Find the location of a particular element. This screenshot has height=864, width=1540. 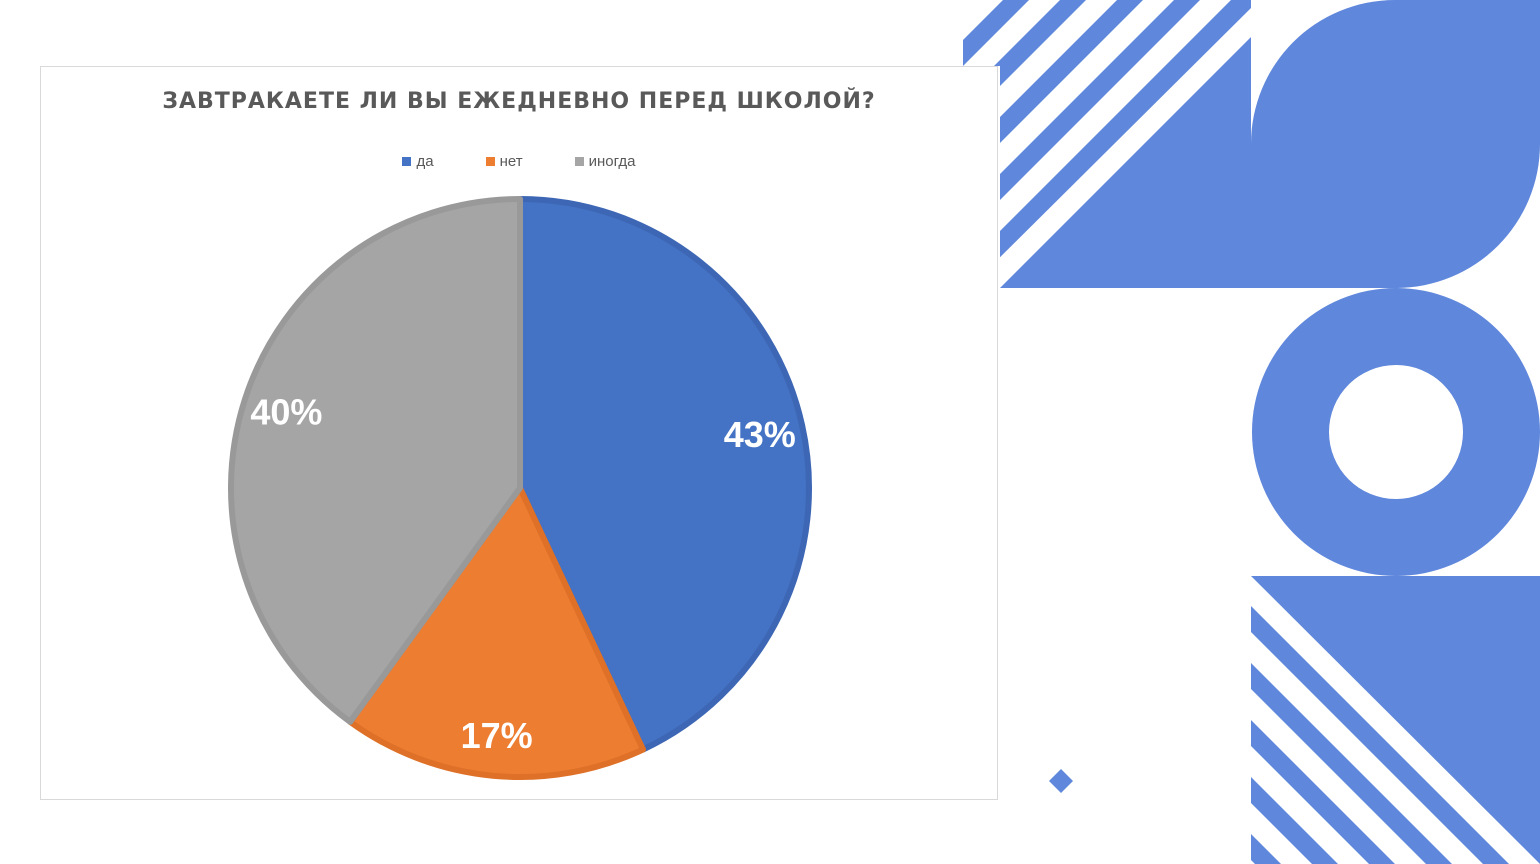

legend-label-inogda: иногда is located at coordinates (612, 161).